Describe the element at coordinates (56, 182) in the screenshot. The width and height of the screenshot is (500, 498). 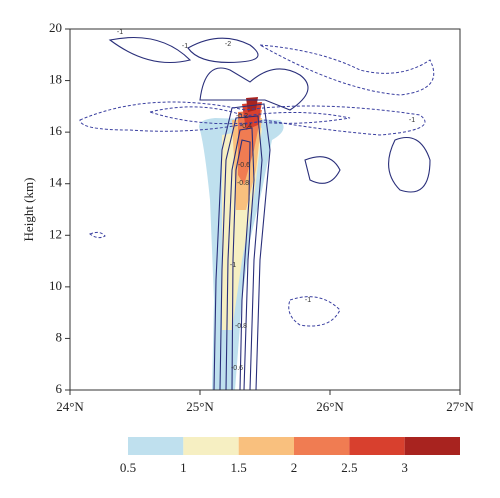
I see `y-tick-label: 14` at that location.